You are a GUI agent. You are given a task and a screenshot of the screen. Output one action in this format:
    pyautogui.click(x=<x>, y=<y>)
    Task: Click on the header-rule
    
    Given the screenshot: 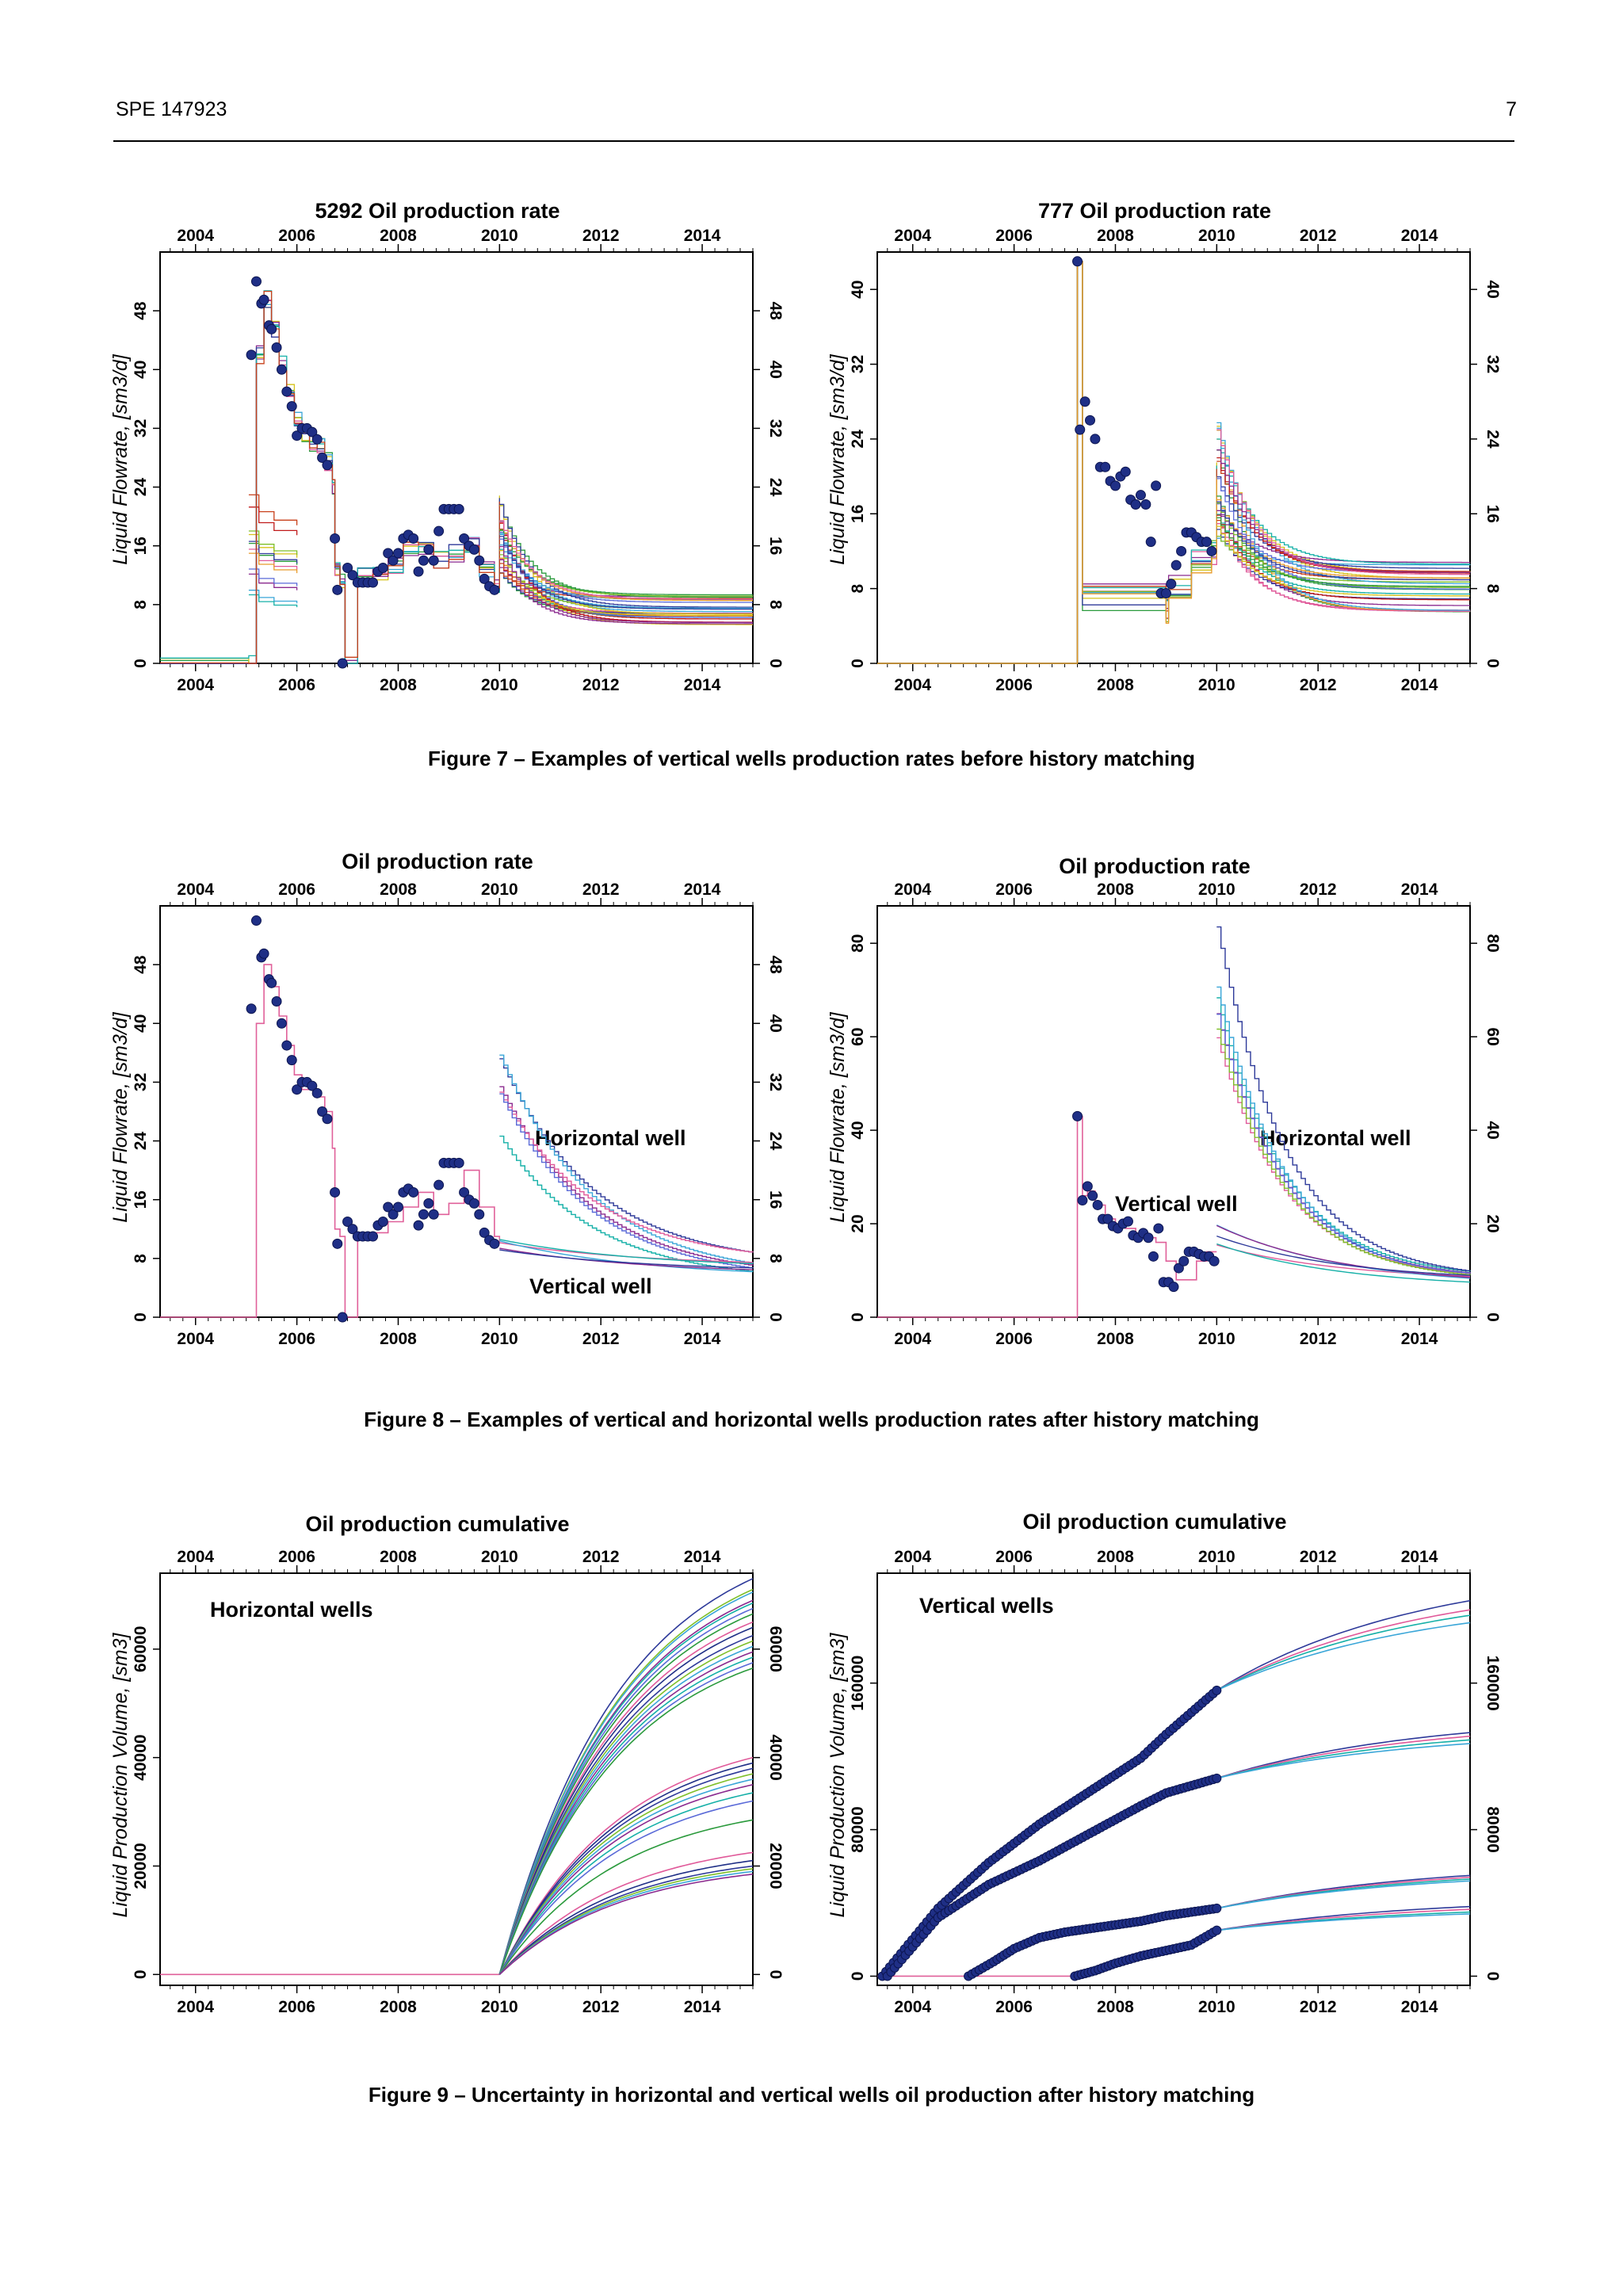 What is the action you would take?
    pyautogui.click(x=813, y=141)
    